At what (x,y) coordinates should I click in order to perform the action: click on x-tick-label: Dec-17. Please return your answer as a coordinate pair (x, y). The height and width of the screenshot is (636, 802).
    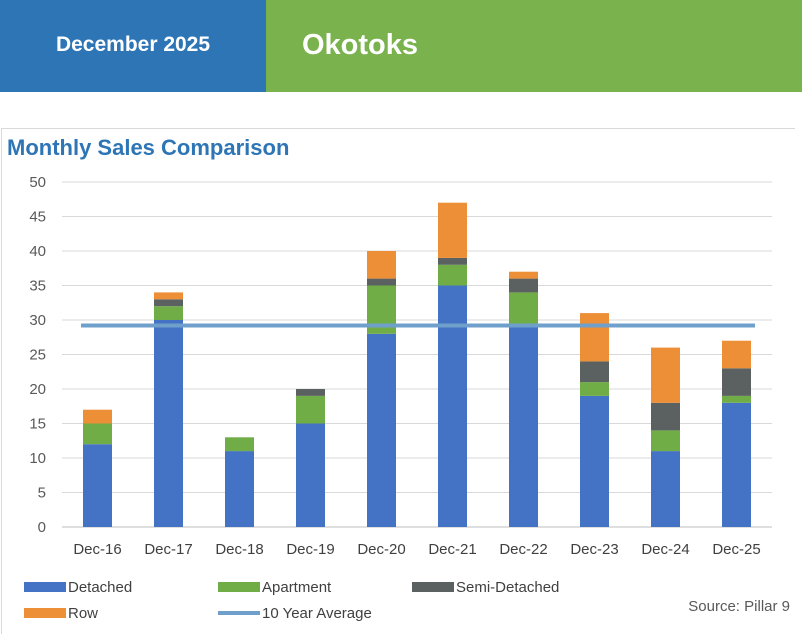
    Looking at the image, I should click on (168, 549).